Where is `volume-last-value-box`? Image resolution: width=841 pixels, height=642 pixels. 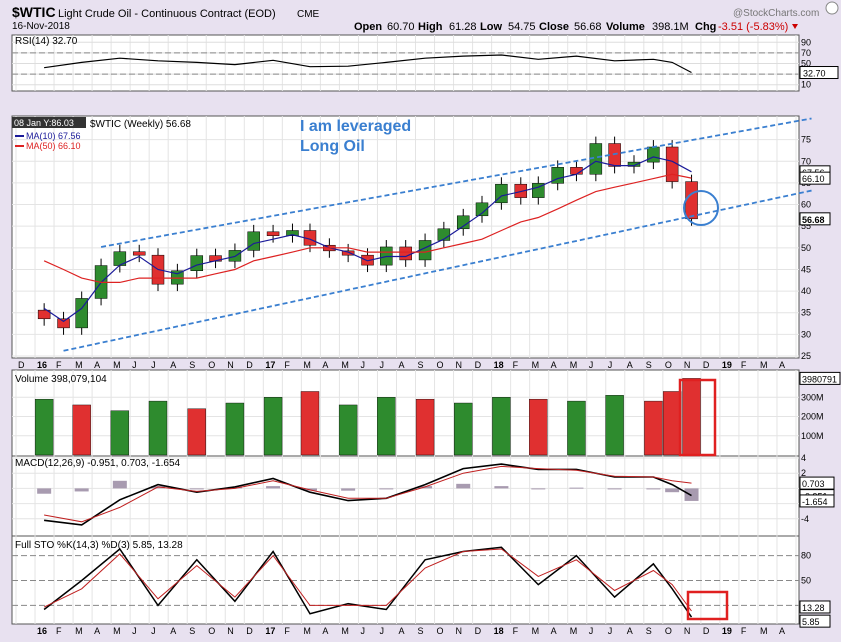 volume-last-value-box is located at coordinates (820, 378).